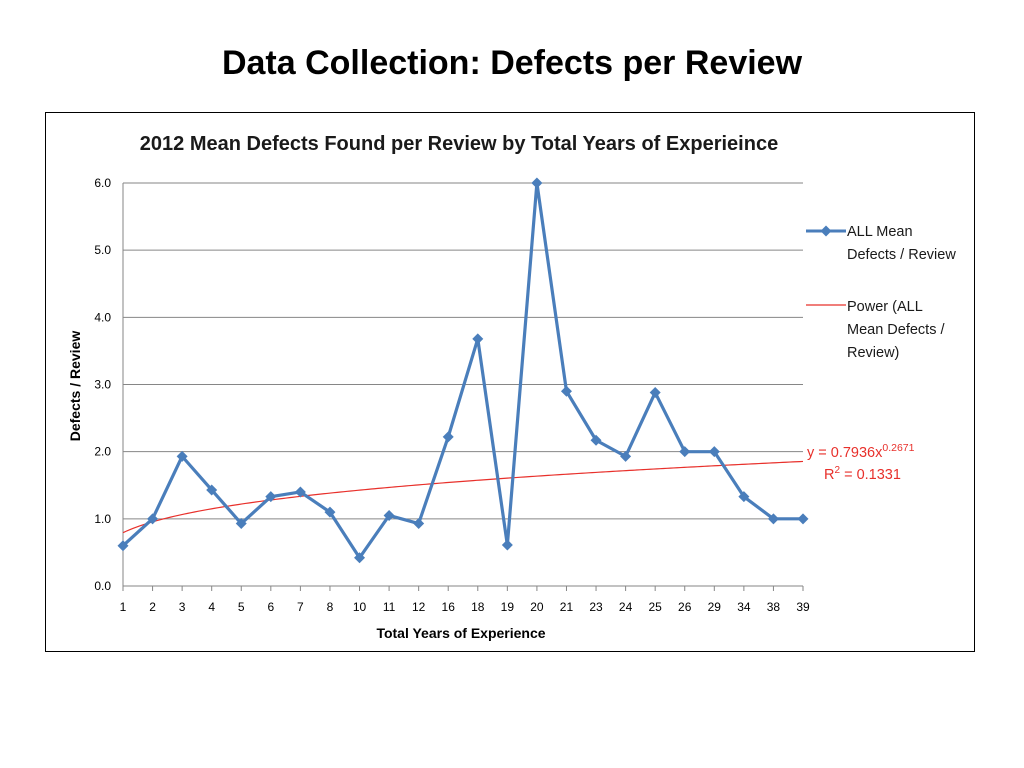 Image resolution: width=1024 pixels, height=768 pixels. Describe the element at coordinates (330, 607) in the screenshot. I see `x-tick-label: 8` at that location.